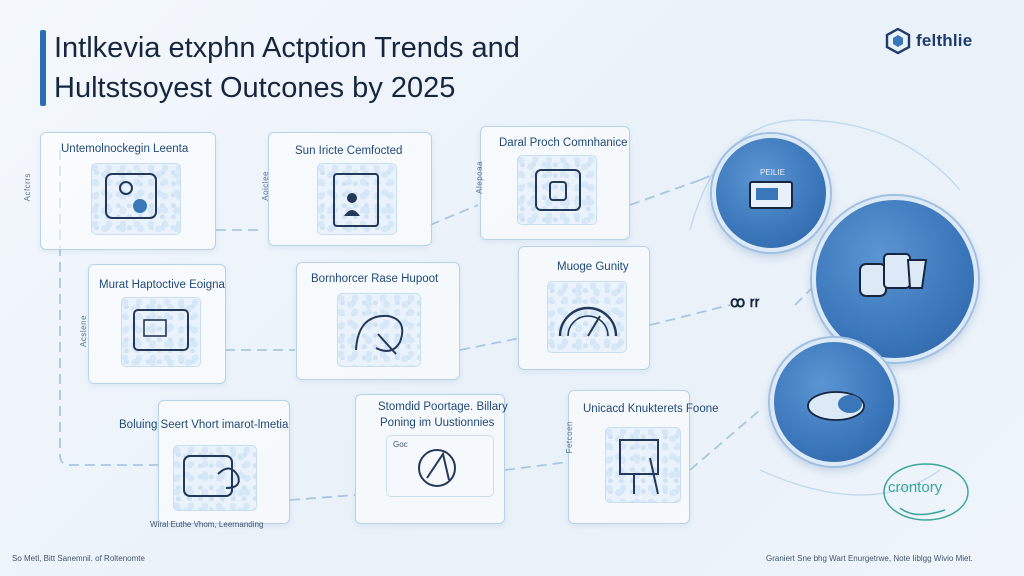  I want to click on devices-icon, so click(893, 275).